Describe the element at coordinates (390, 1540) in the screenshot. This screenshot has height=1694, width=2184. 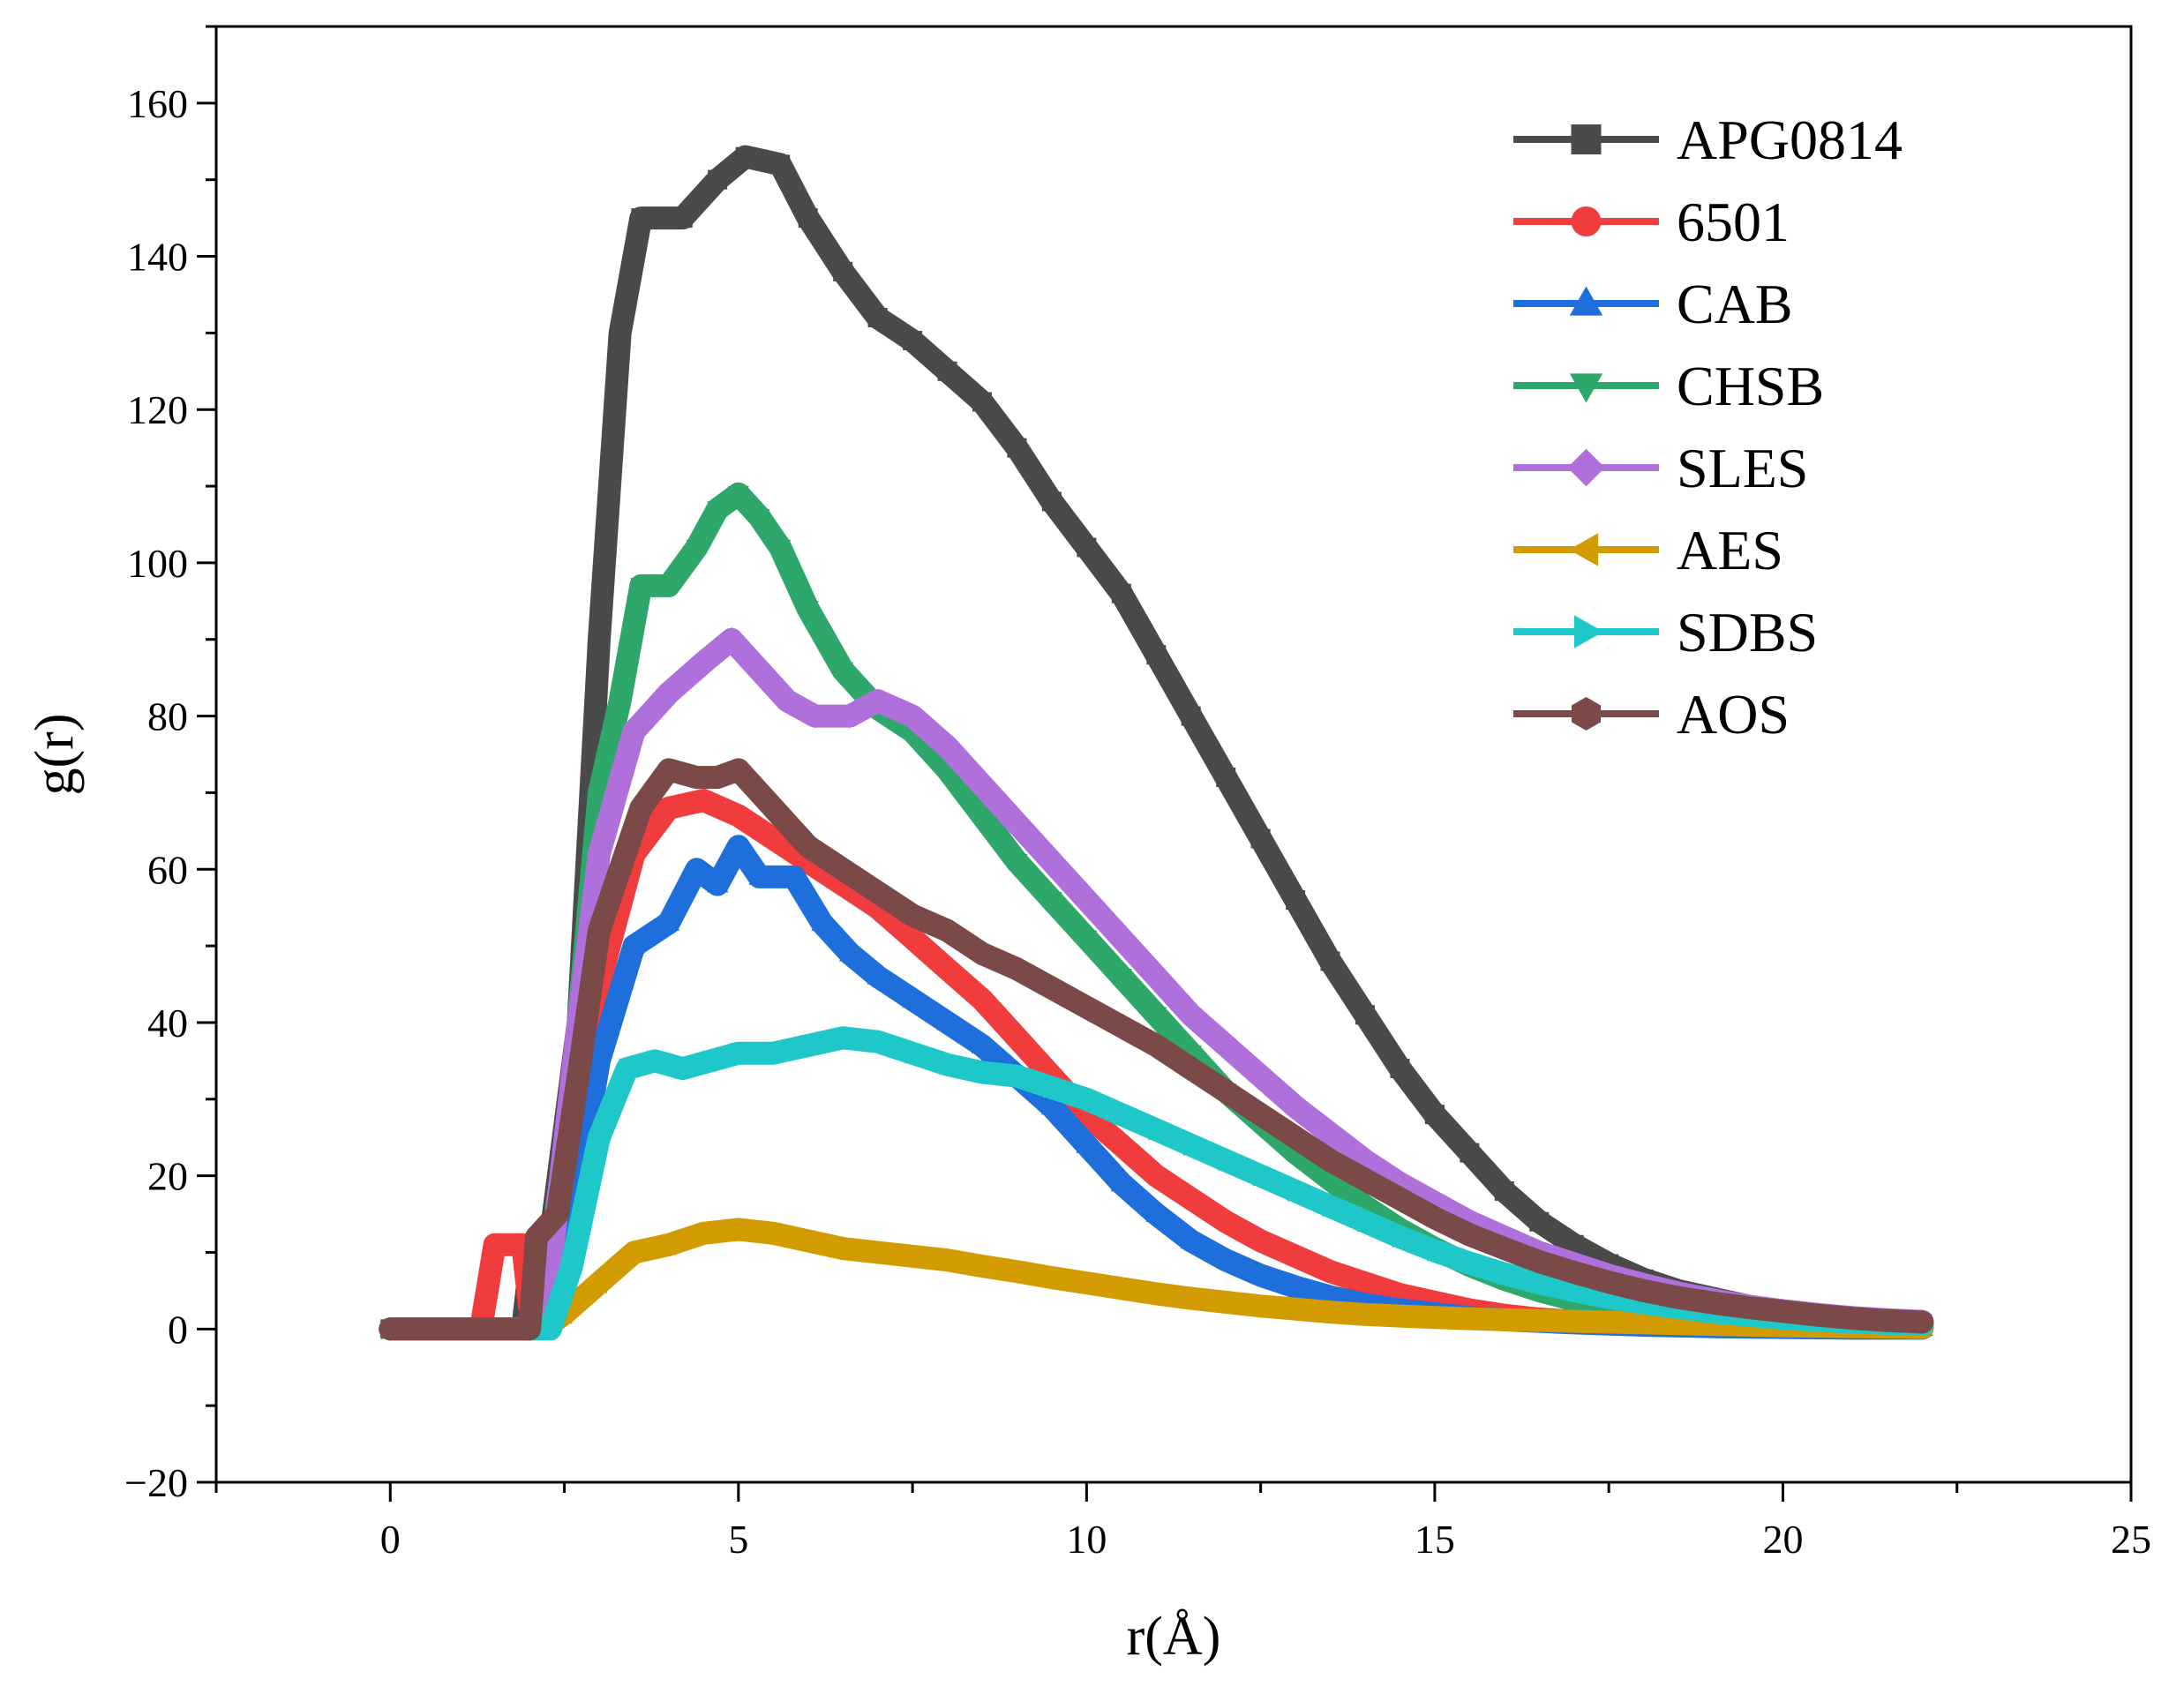
I see `x-tick-label: 0` at that location.